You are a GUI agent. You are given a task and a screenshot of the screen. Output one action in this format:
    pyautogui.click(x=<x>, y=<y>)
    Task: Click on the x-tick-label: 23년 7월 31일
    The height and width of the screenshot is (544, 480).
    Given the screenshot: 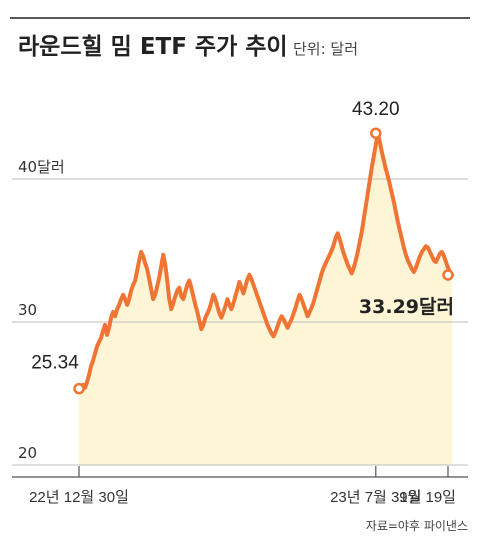 What is the action you would take?
    pyautogui.click(x=375, y=497)
    